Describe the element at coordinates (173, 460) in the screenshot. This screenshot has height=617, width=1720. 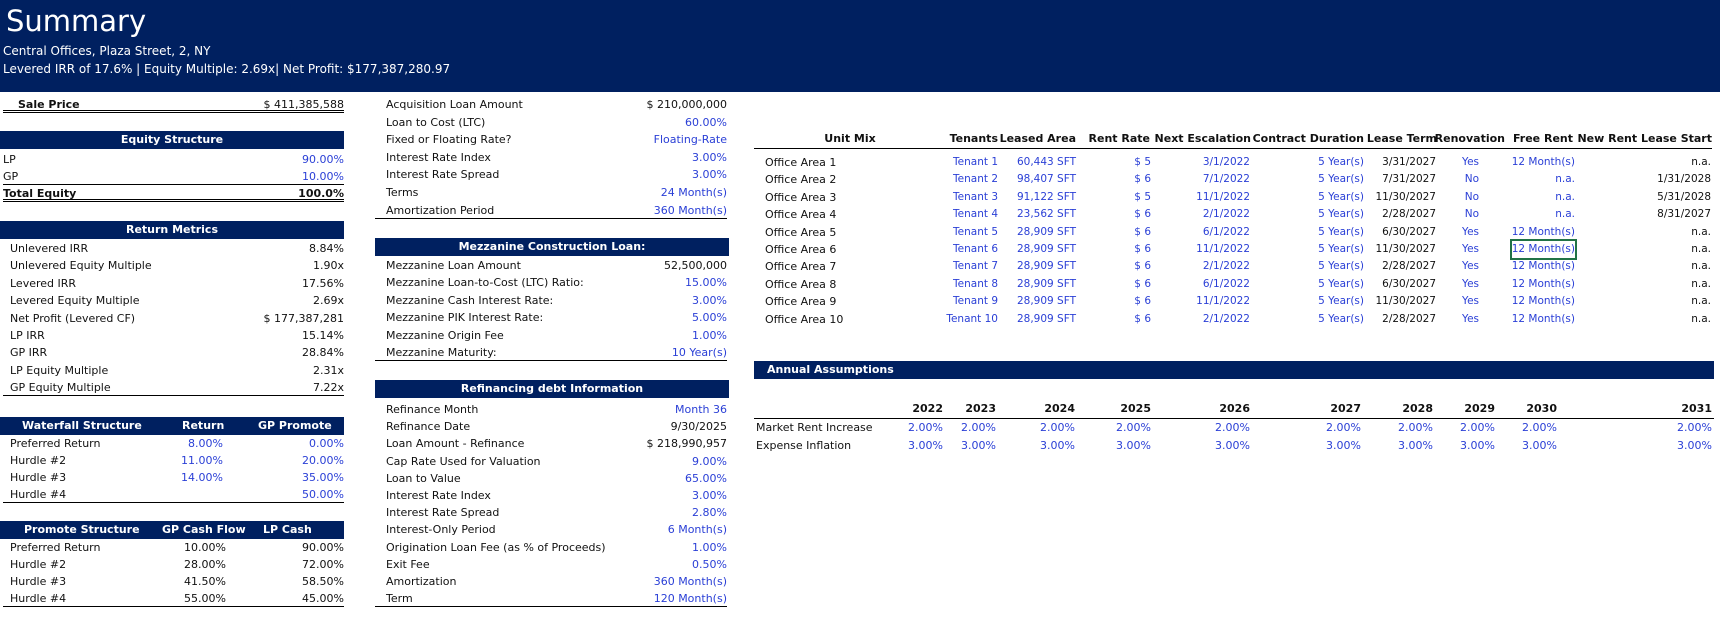
I see `waterfall-row: Hurdle #2 11.00% 20.00%` at that location.